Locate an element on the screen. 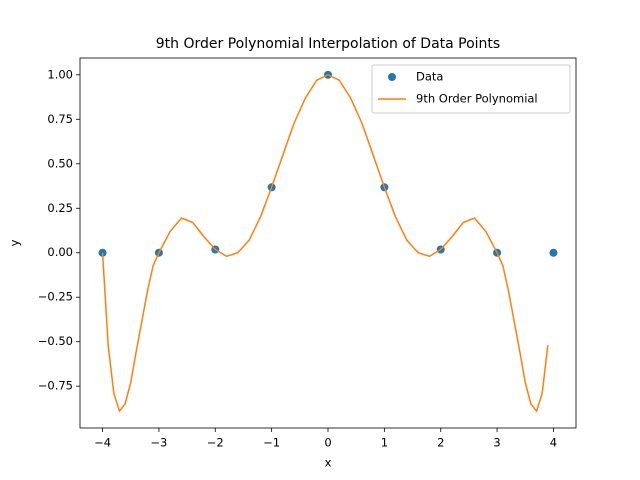  y-tick-label: −0.50 is located at coordinates (55, 341).